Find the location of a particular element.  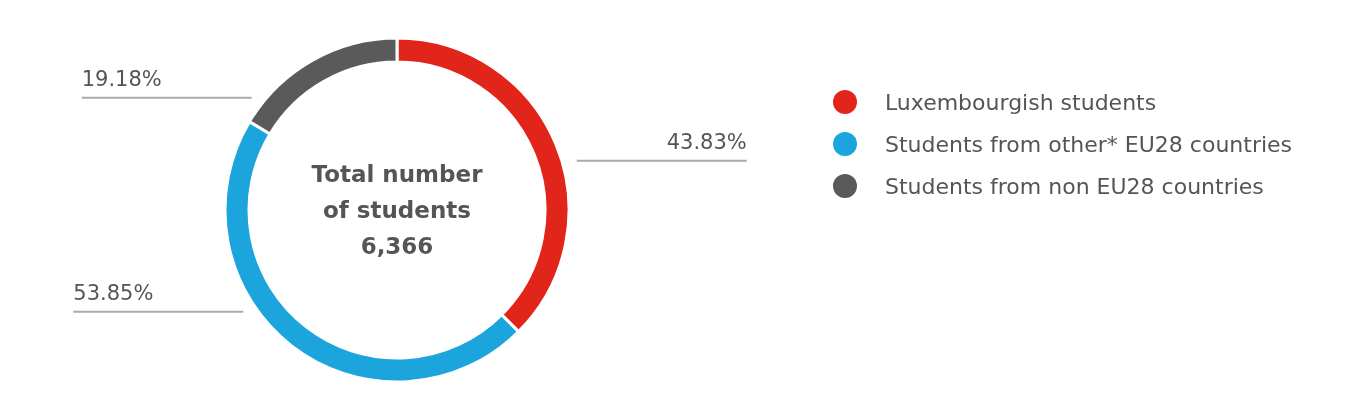

legend-label: Luxembourgish students is located at coordinates (1021, 102).